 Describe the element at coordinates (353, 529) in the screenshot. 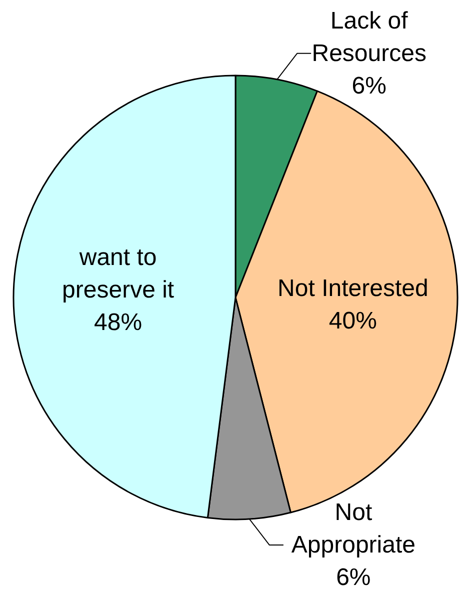

I see `slice-label: Not Appropriate` at that location.